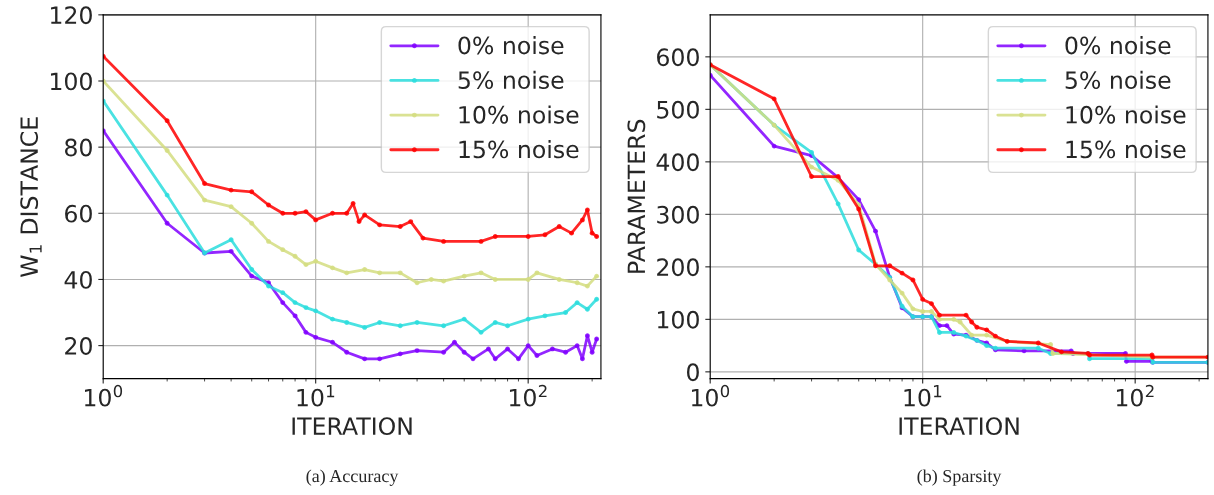 Image resolution: width=1214 pixels, height=495 pixels. What do you see at coordinates (678, 109) in the screenshot?
I see `y-tick-label: 500` at bounding box center [678, 109].